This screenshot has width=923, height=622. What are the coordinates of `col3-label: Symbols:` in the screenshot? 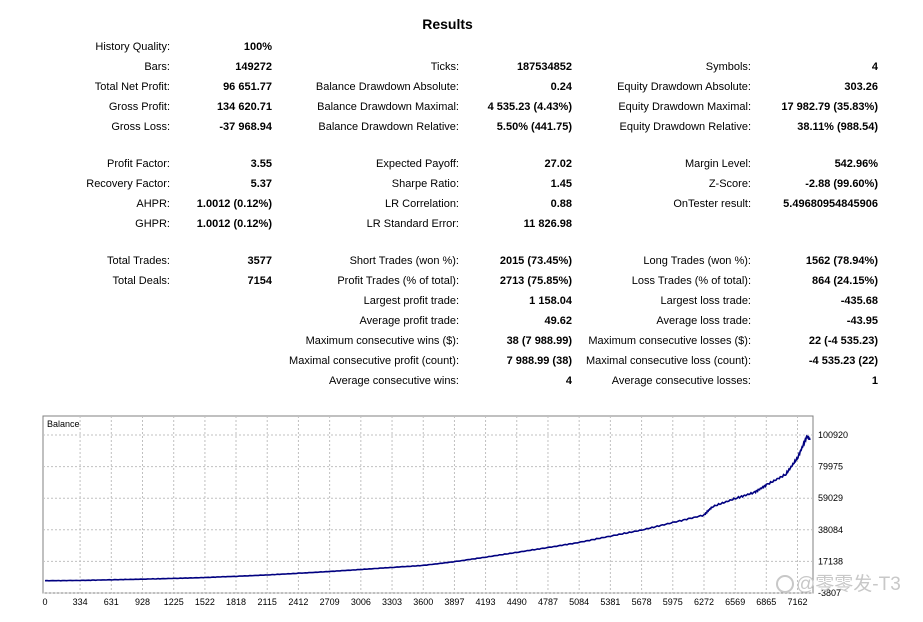 It's located at (728, 67).